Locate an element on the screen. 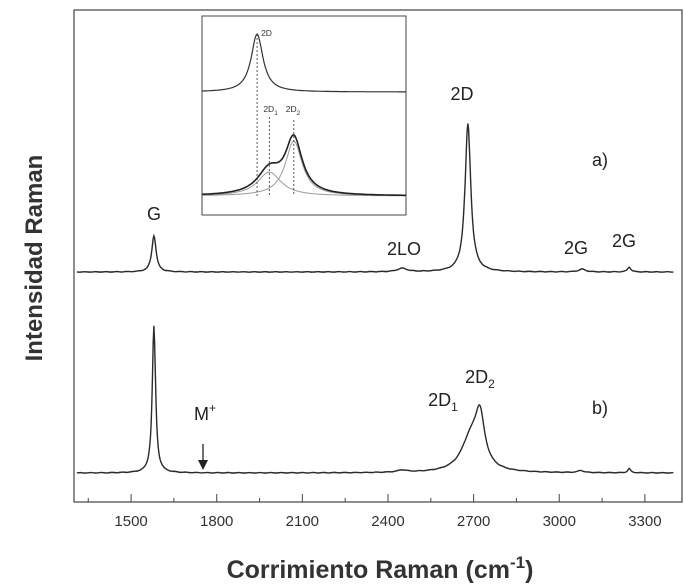  x-tick-labels: 1500 1800 2100 2400 2700 3000 3300 is located at coordinates (387, 521).